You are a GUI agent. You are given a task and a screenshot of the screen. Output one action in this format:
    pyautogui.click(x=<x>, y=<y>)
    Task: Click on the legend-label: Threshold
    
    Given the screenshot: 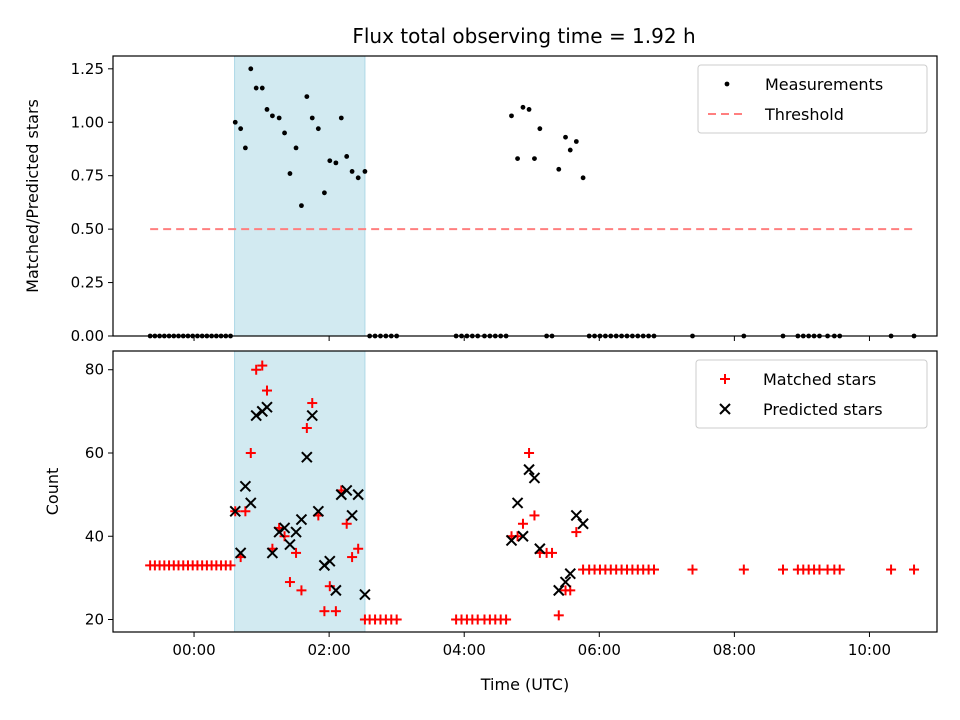 What is the action you would take?
    pyautogui.click(x=804, y=114)
    